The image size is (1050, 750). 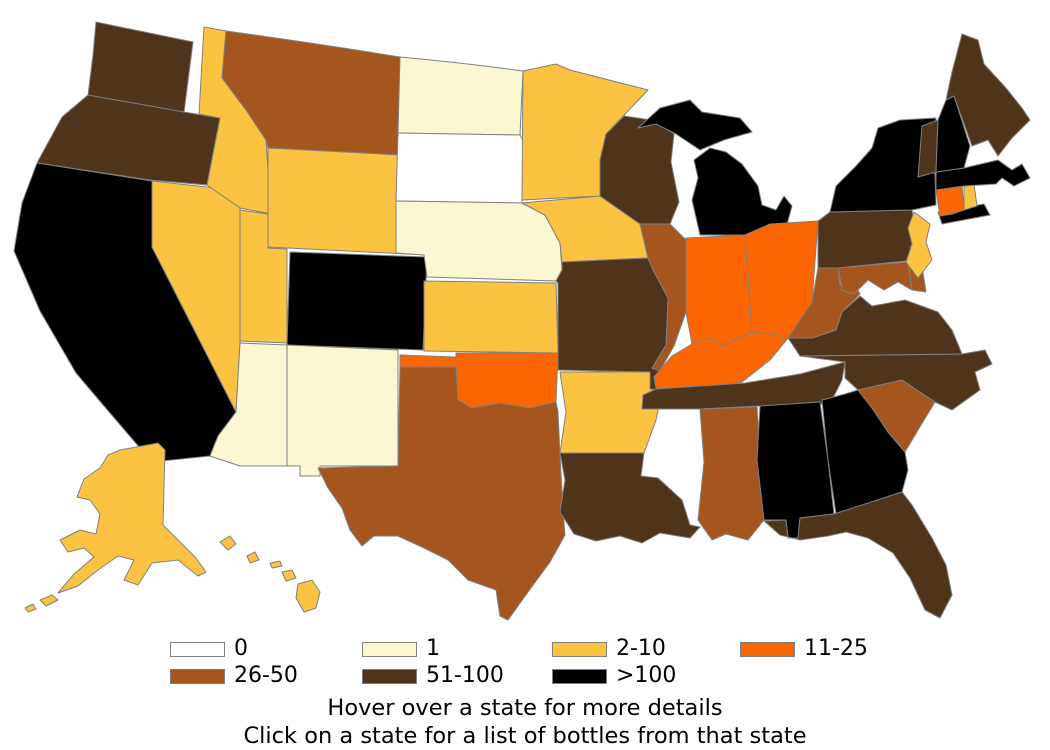 What do you see at coordinates (461, 168) in the screenshot?
I see `state-south-dakota` at bounding box center [461, 168].